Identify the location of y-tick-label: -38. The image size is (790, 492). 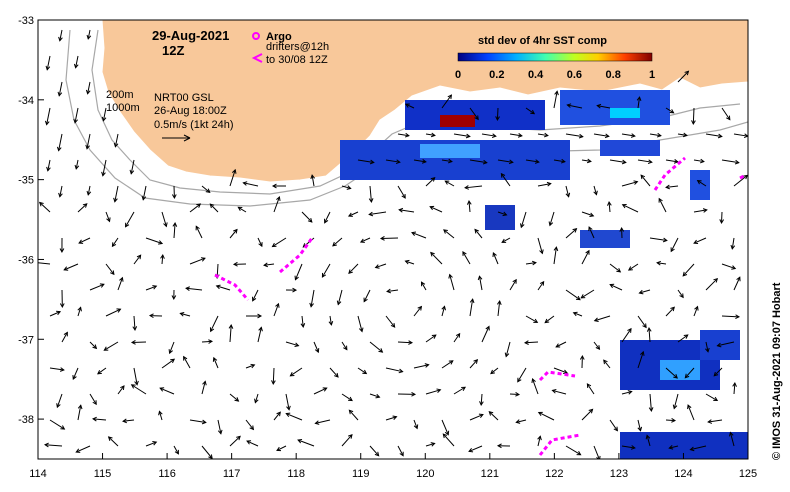
(26, 420).